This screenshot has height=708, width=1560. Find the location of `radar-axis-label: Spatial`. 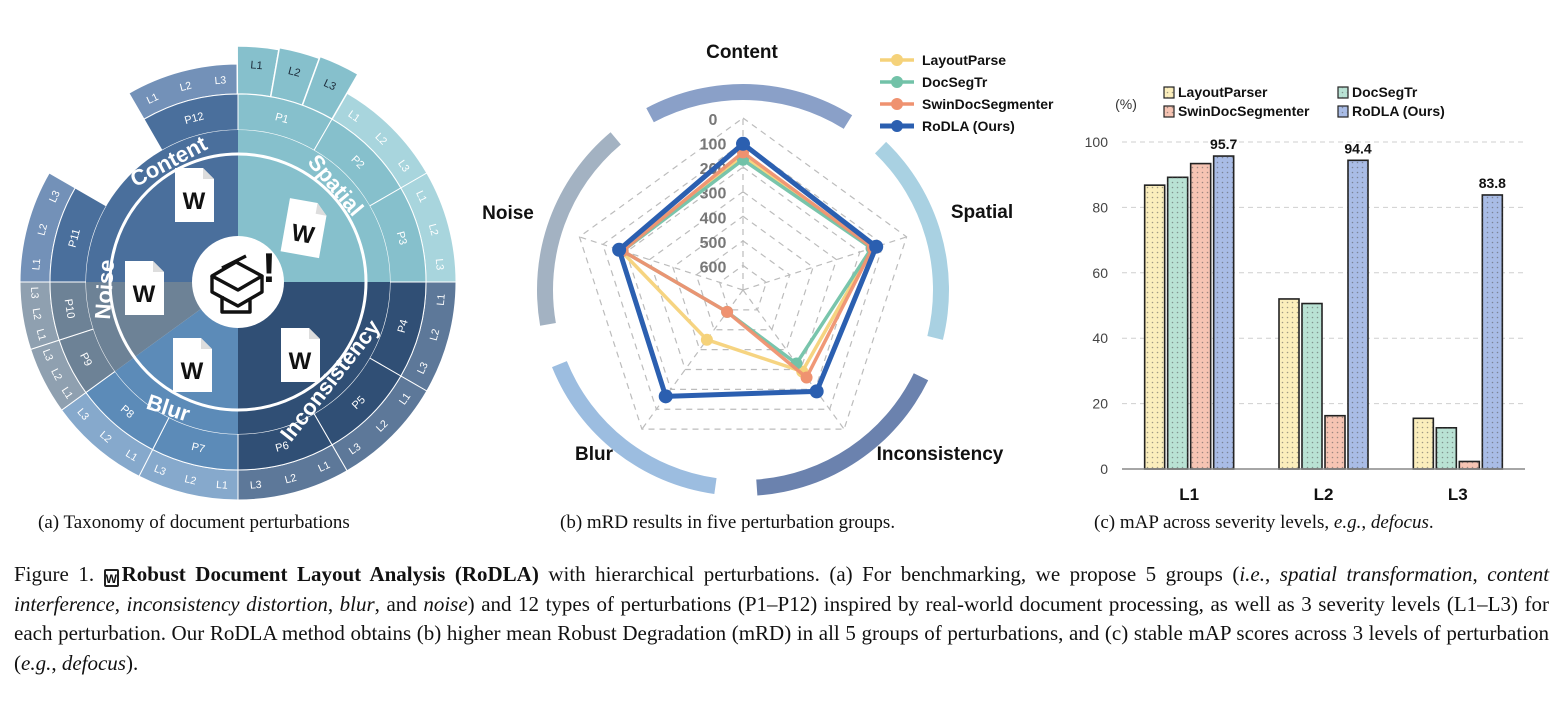

radar-axis-label: Spatial is located at coordinates (982, 212).